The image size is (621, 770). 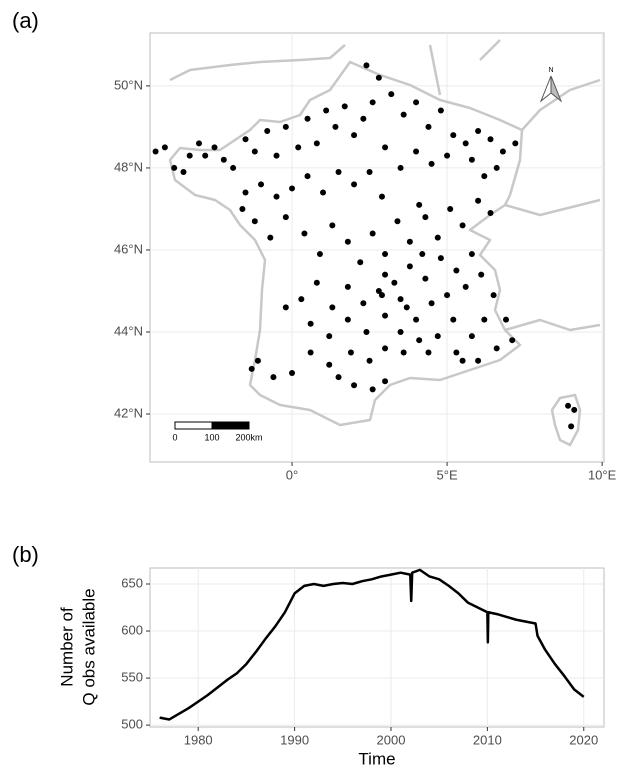 I want to click on x-tick-label: 0°, so click(x=292, y=474).